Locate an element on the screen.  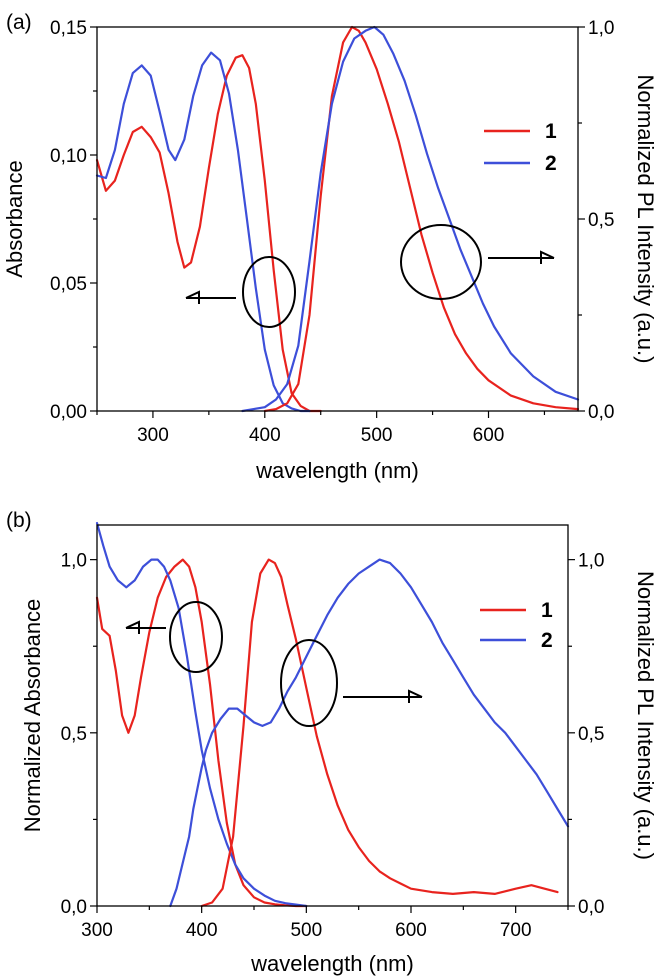
y-left-axis-label: Absorbance is located at coordinates (14, 218).